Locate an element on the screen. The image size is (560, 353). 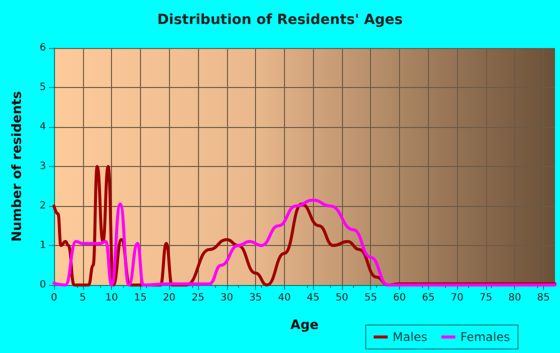
legend-label: Males is located at coordinates (410, 337).